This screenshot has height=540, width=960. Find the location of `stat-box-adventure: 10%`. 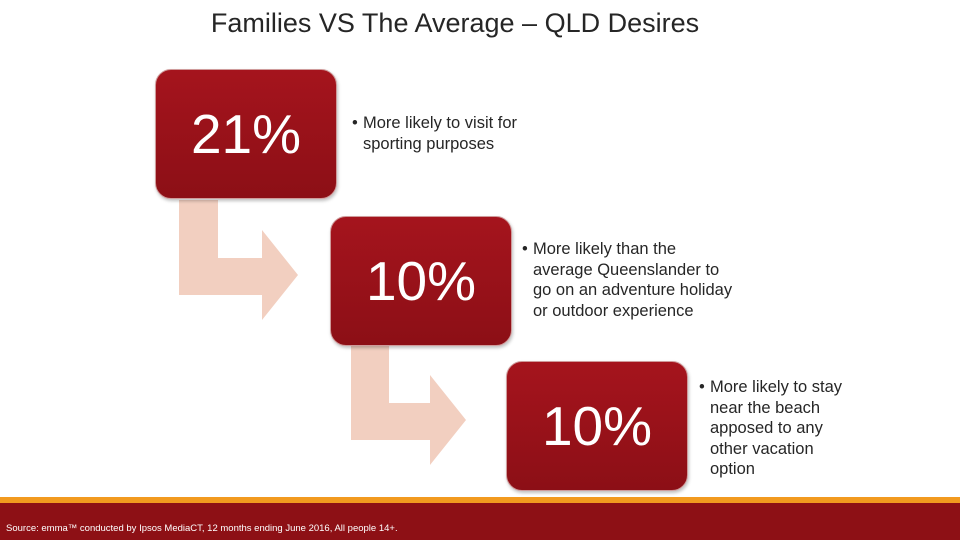

stat-box-adventure: 10% is located at coordinates (421, 281).